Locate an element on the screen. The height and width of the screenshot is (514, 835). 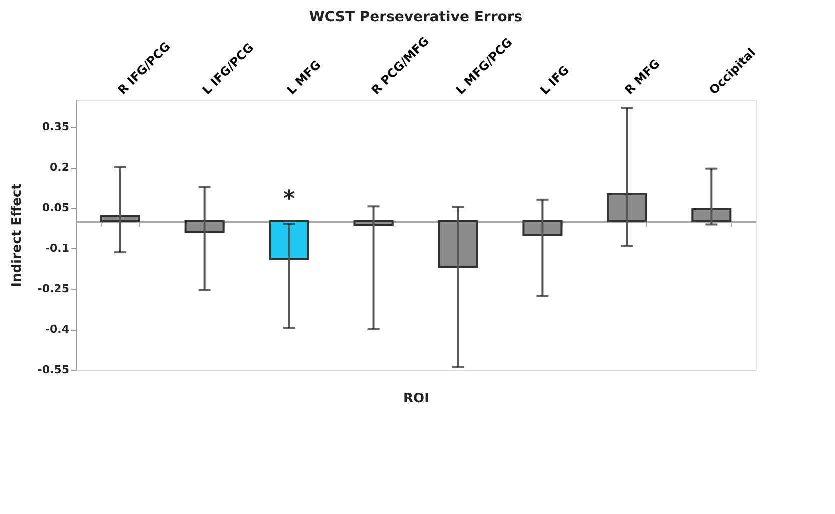
y-axis-title: Indirect Effect is located at coordinates (17, 236).